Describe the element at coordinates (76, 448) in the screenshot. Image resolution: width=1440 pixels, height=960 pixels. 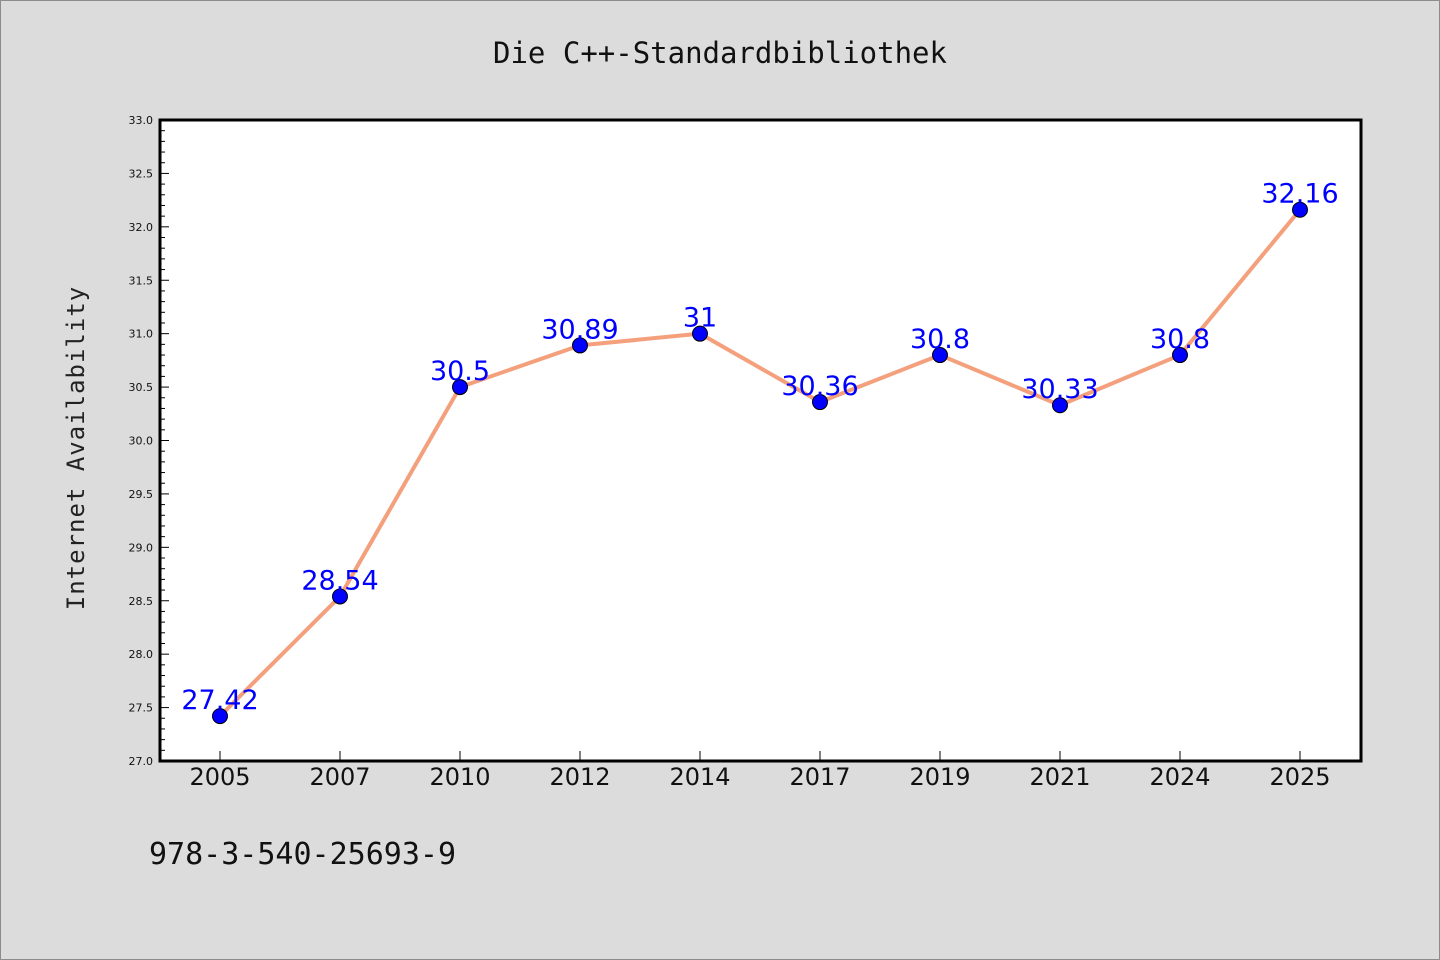
I see `y-axis-label: Internet Availability` at that location.